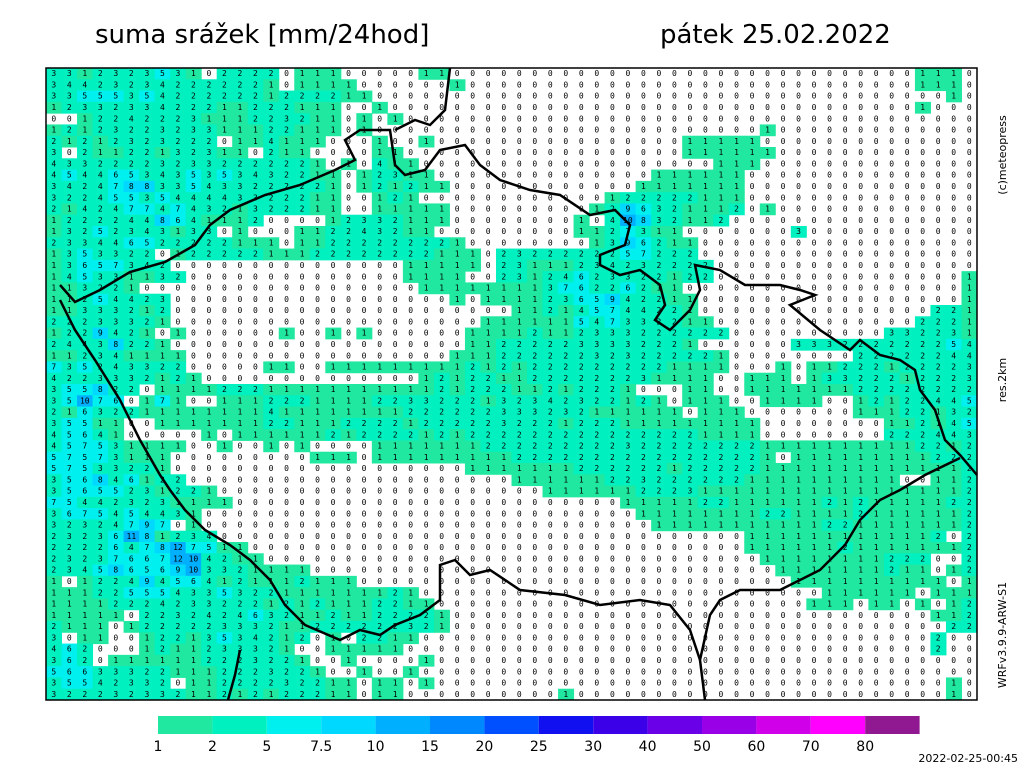  I want to click on cell-value: 8, so click(131, 186).